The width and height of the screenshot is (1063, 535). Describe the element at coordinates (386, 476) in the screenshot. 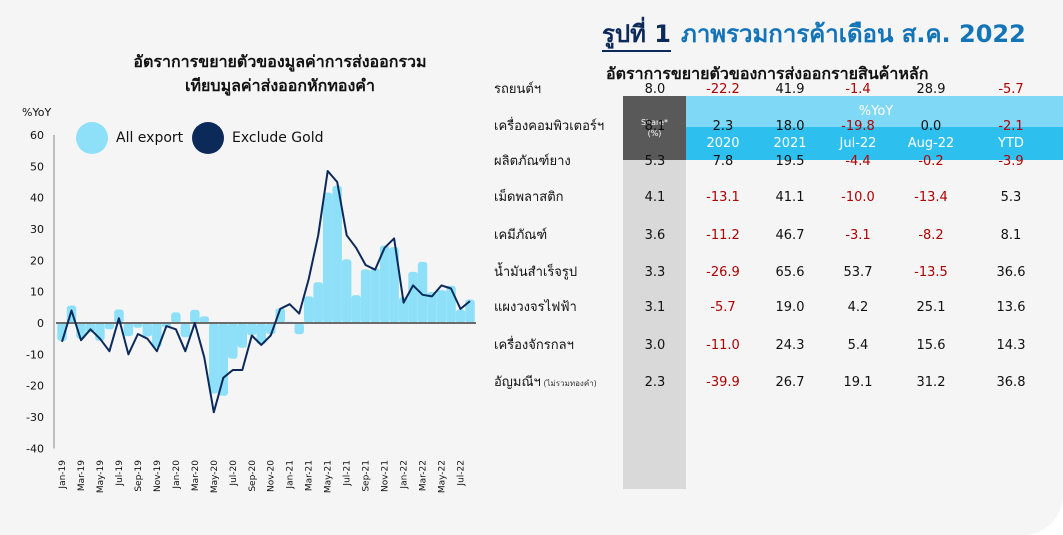

I see `x-tick-label: Nov-21` at that location.